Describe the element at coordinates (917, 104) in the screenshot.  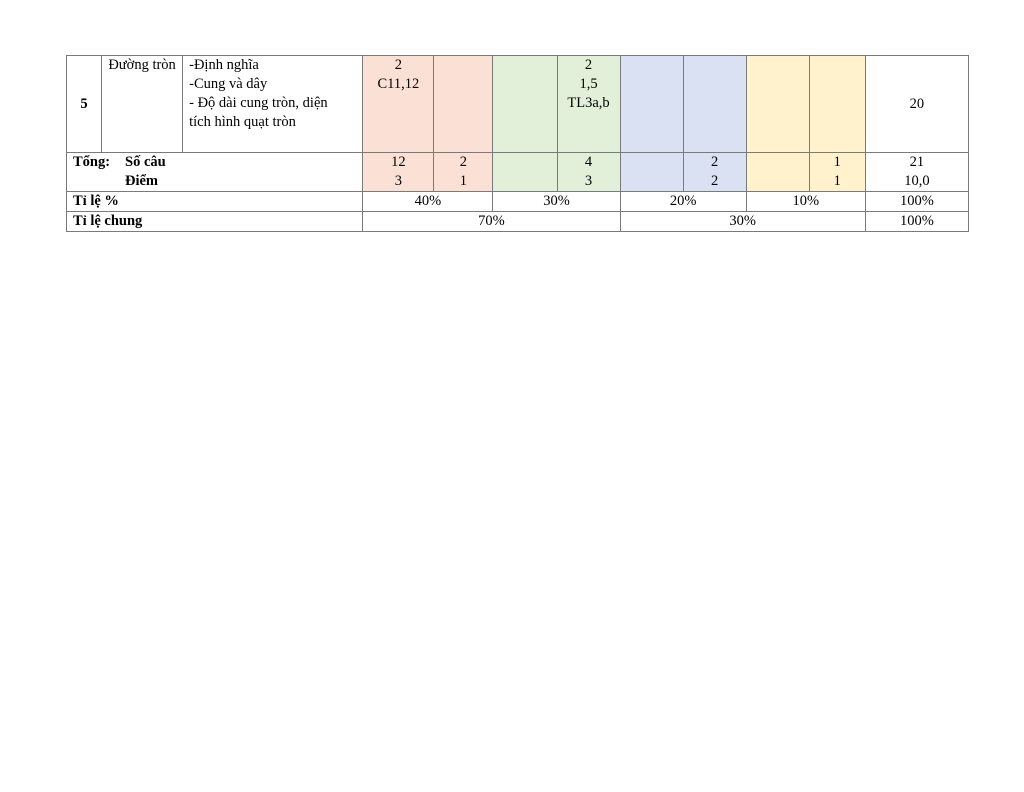
I see `topic-total-cell: 20` at that location.